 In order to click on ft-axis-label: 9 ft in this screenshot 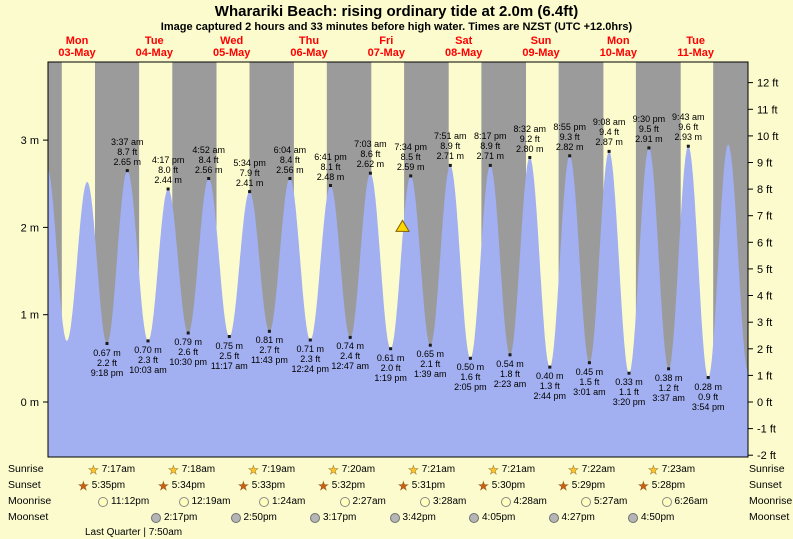, I will do `click(764, 164)`.